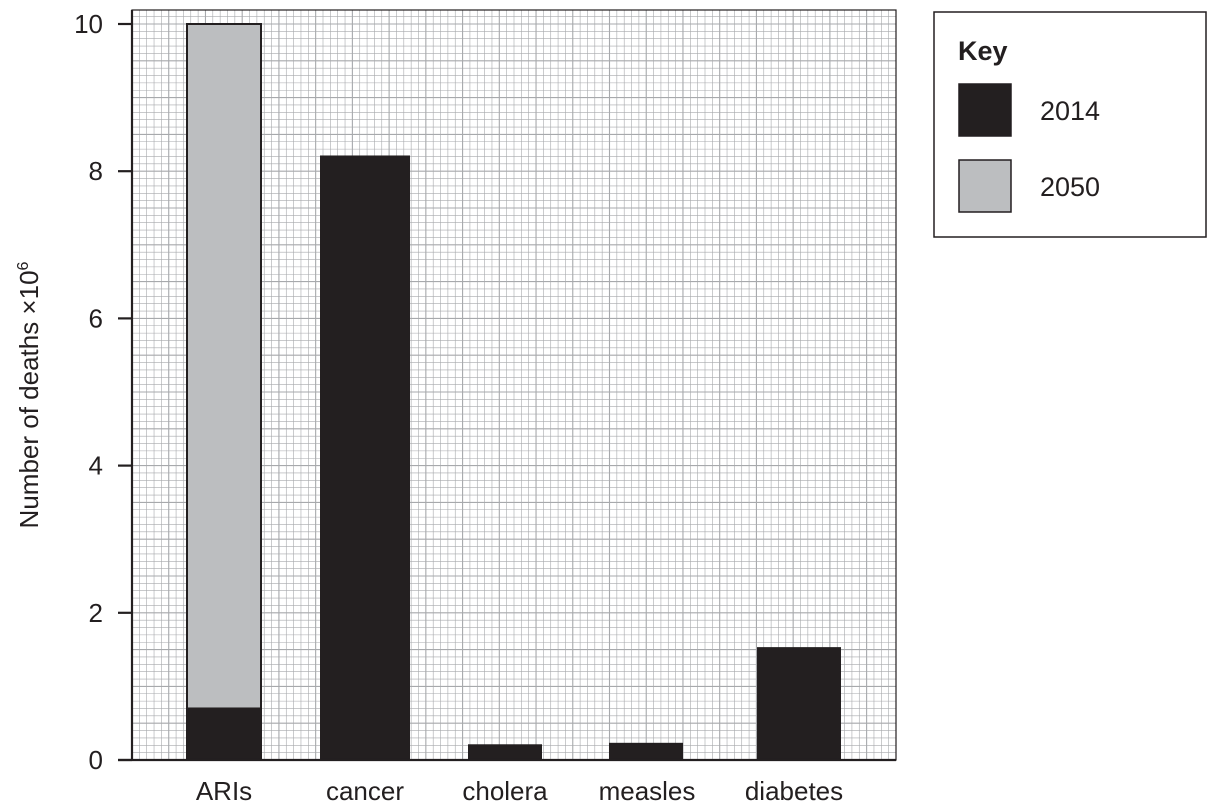 Image resolution: width=1212 pixels, height=809 pixels. What do you see at coordinates (505, 791) in the screenshot?
I see `x-tick-label-cholera: cholera` at bounding box center [505, 791].